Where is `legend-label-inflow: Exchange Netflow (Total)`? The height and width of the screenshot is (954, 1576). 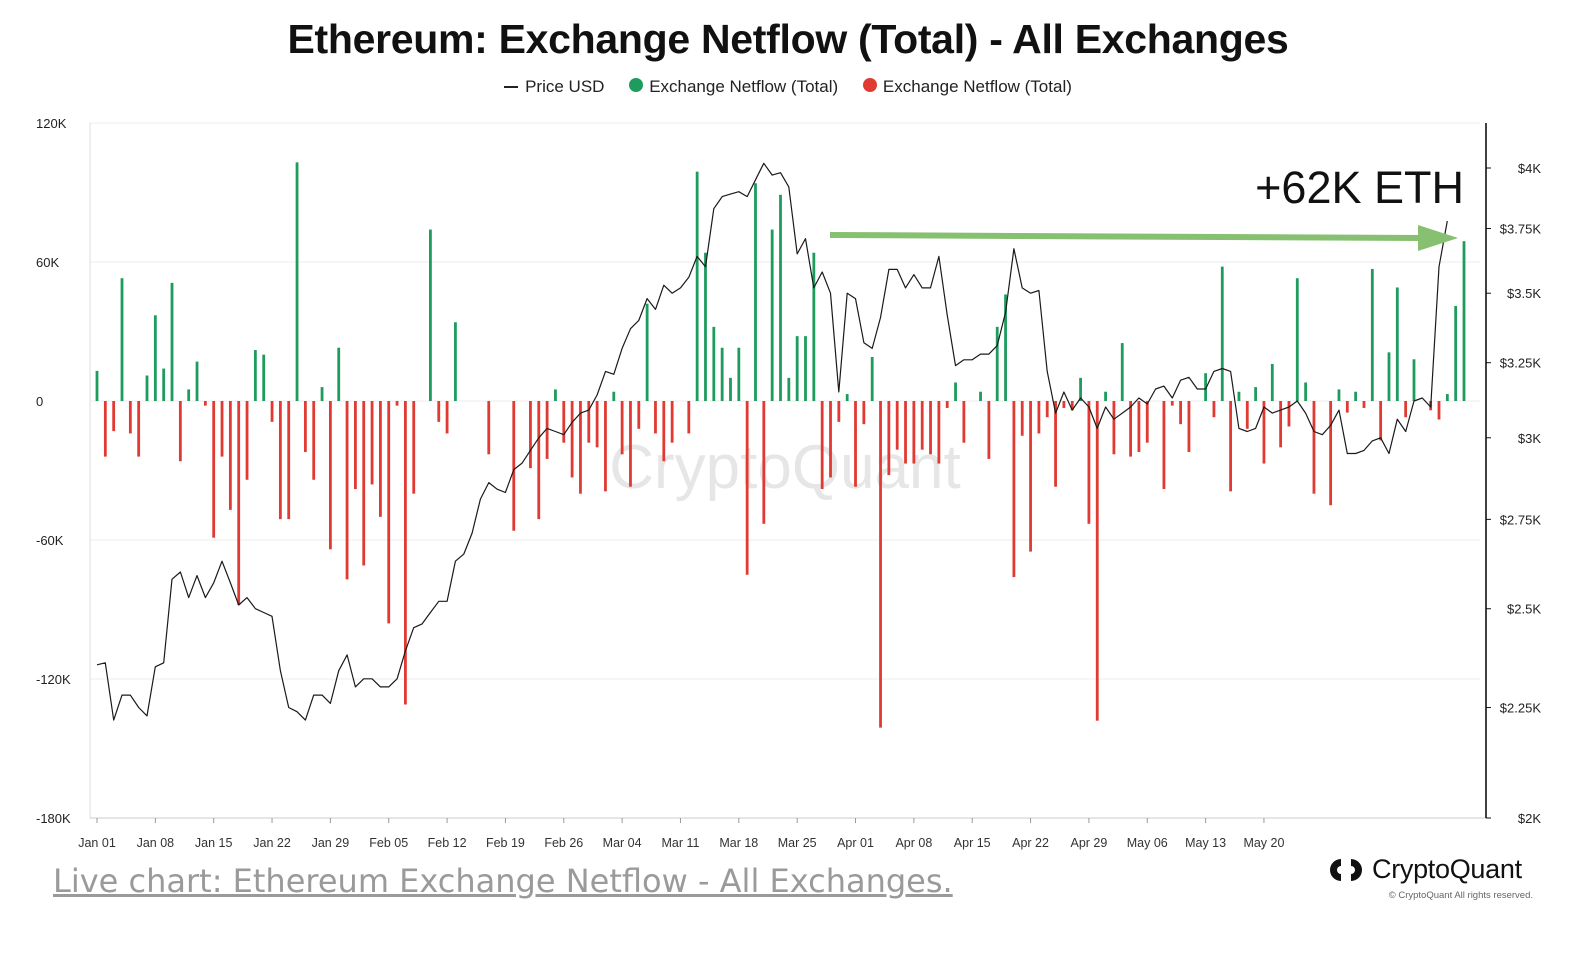 legend-label-inflow: Exchange Netflow (Total) is located at coordinates (744, 86).